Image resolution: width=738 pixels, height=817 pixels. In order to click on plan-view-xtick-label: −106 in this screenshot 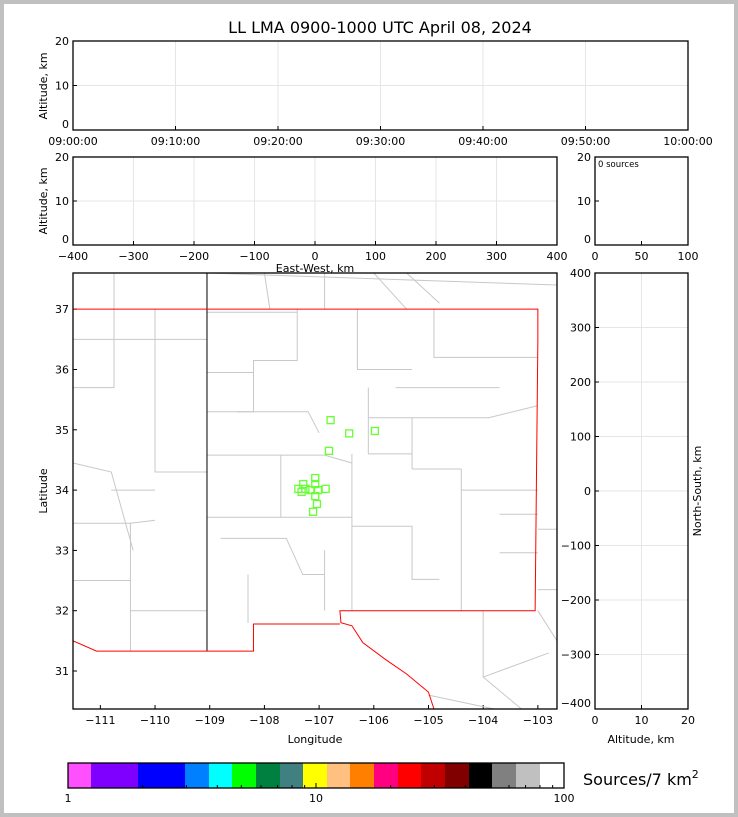, I will do `click(374, 720)`.